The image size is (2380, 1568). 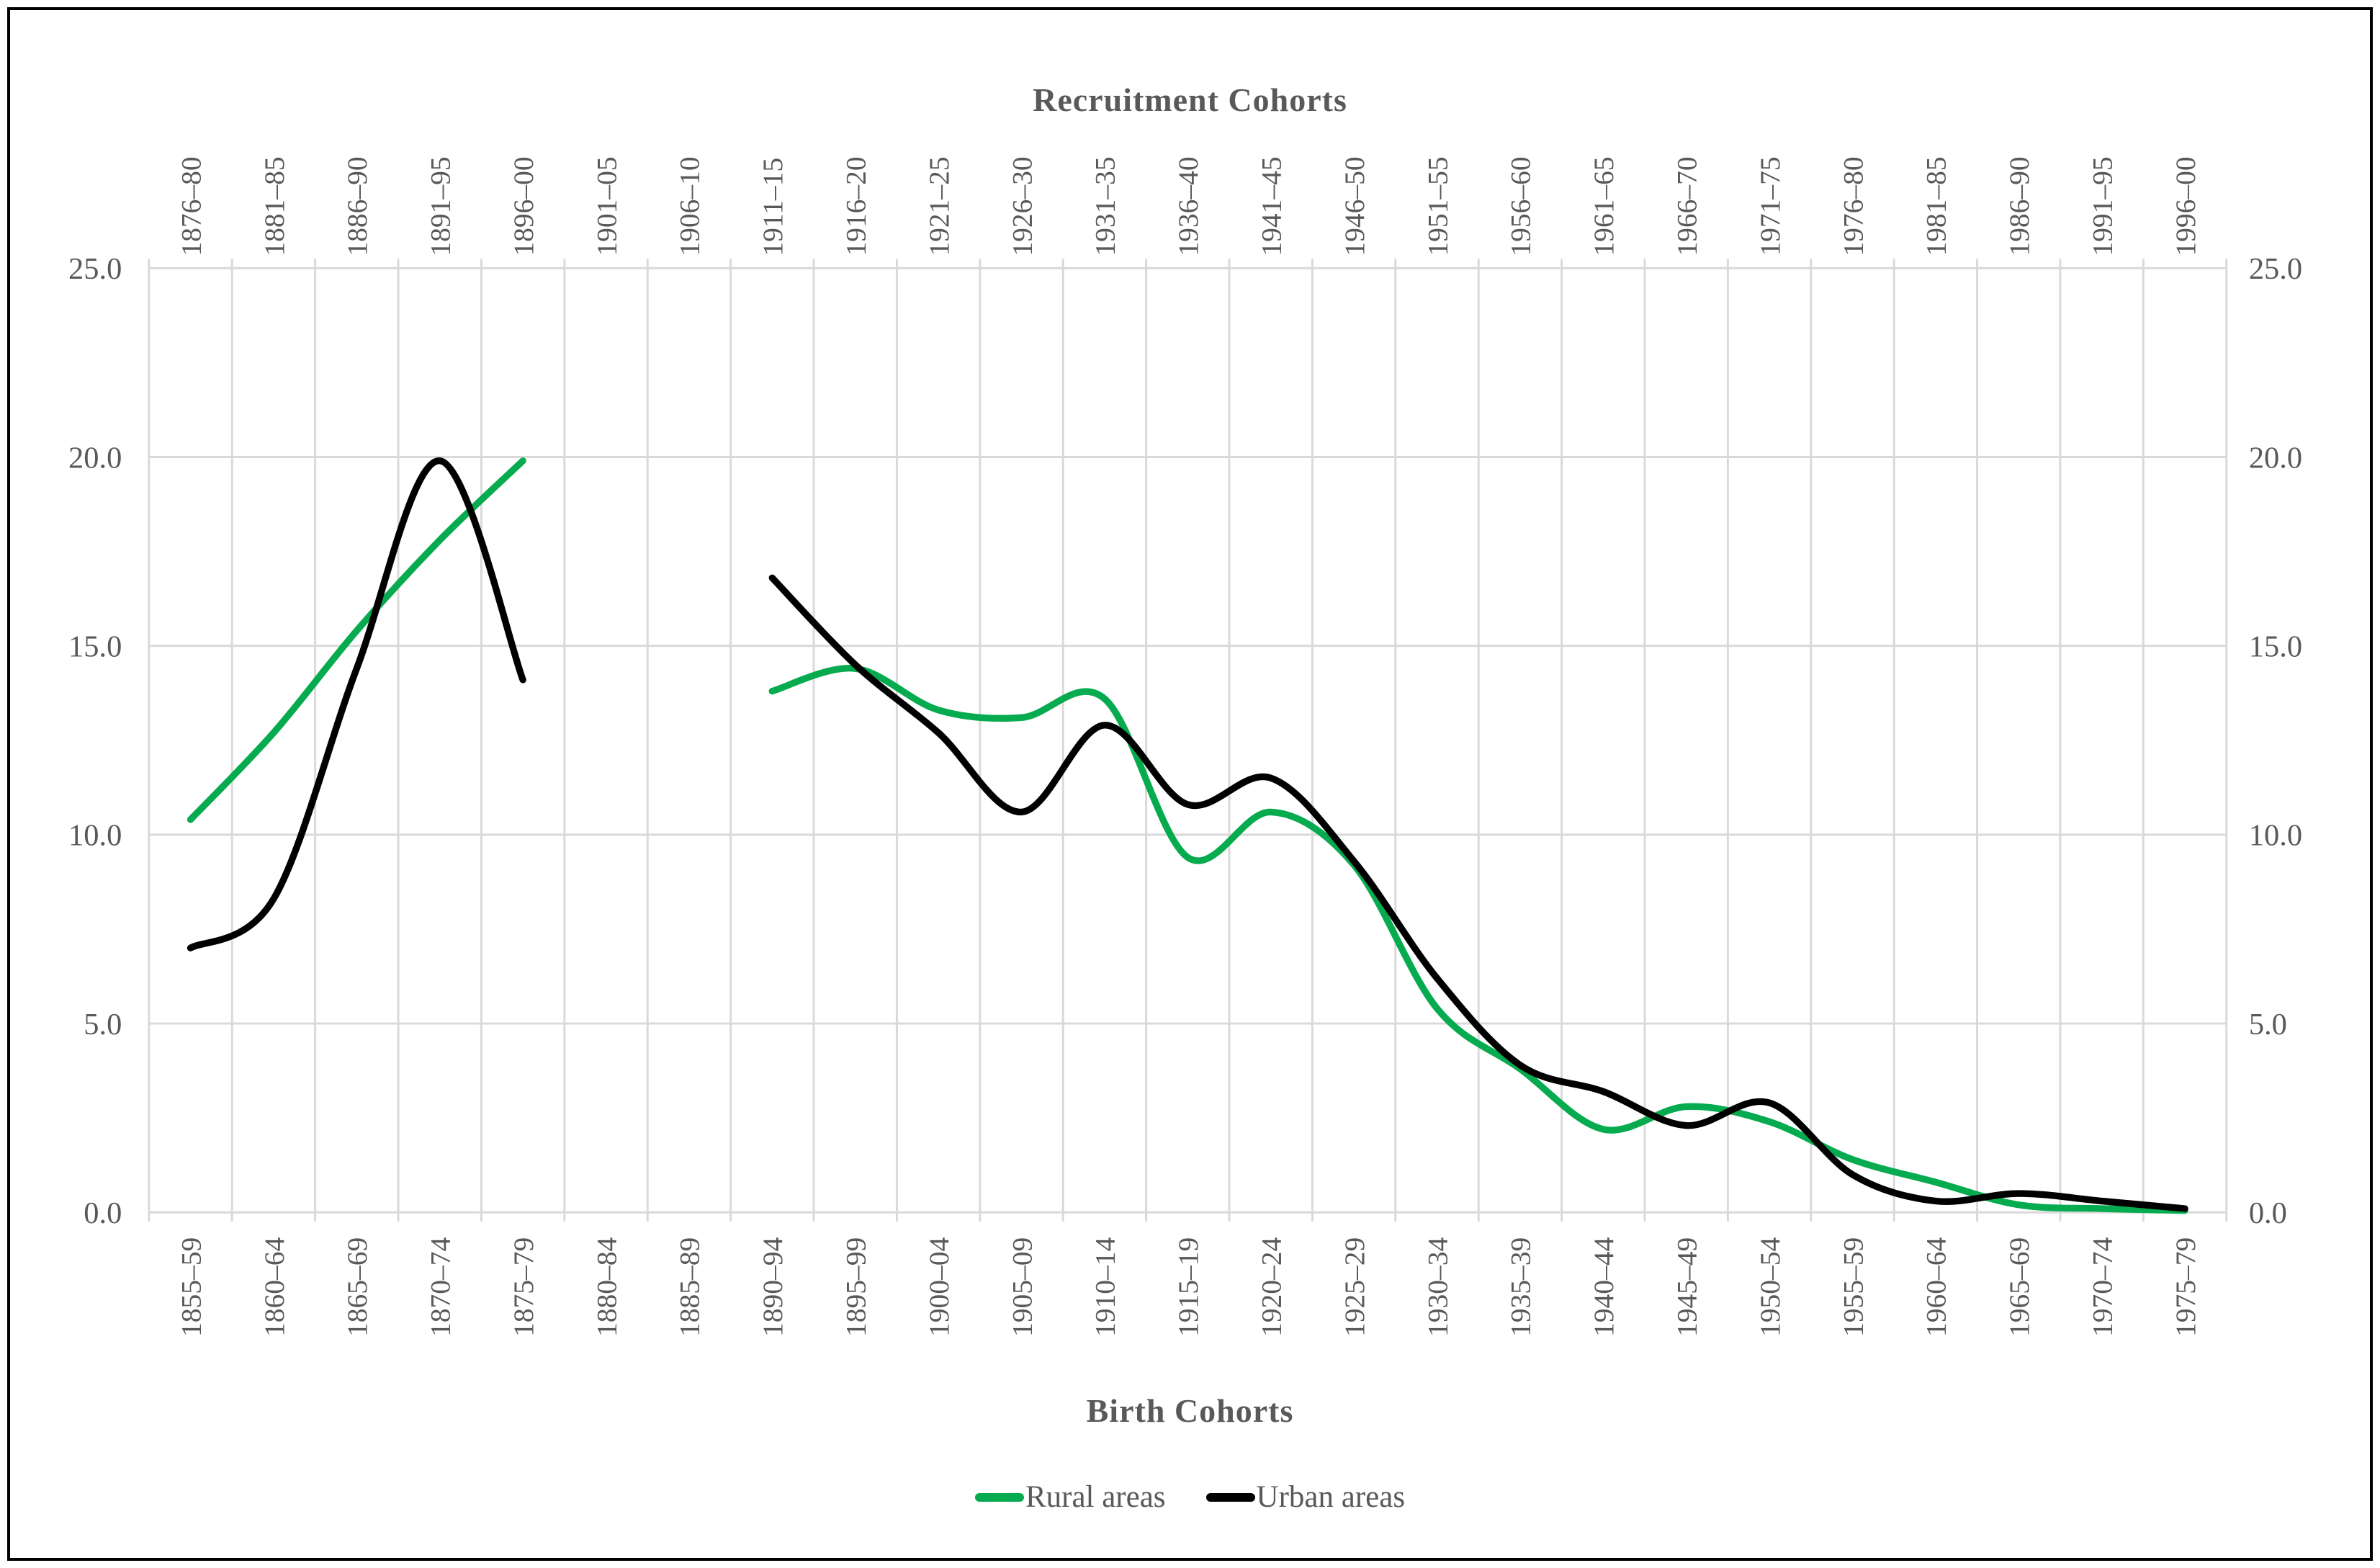 I want to click on x-axis-top-tick-label: 1981–85, so click(x=1936, y=206).